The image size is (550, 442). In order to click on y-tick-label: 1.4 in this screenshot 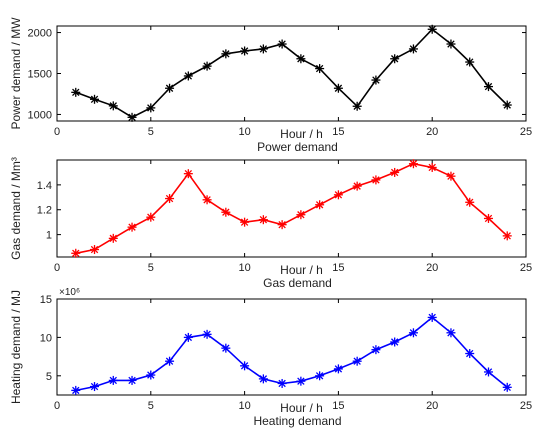, I will do `click(44, 186)`.